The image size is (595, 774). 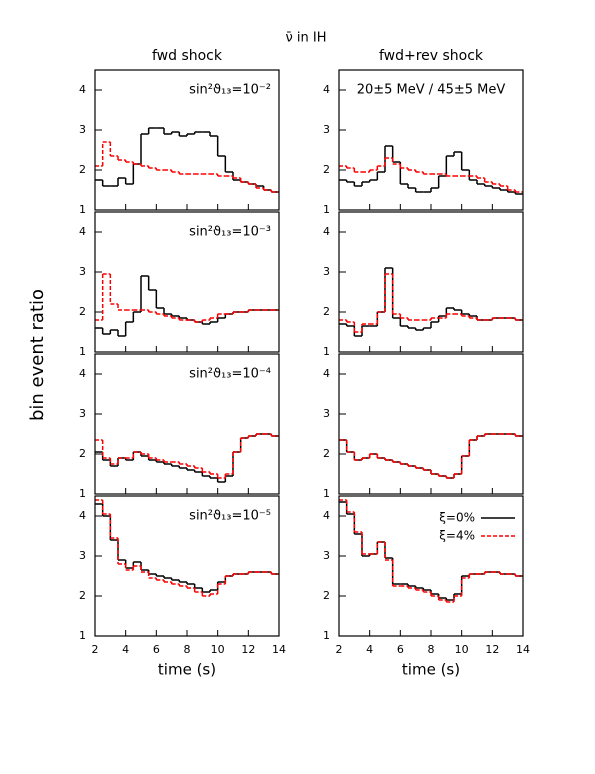 What do you see at coordinates (457, 536) in the screenshot?
I see `legend-label: ξ=4%` at bounding box center [457, 536].